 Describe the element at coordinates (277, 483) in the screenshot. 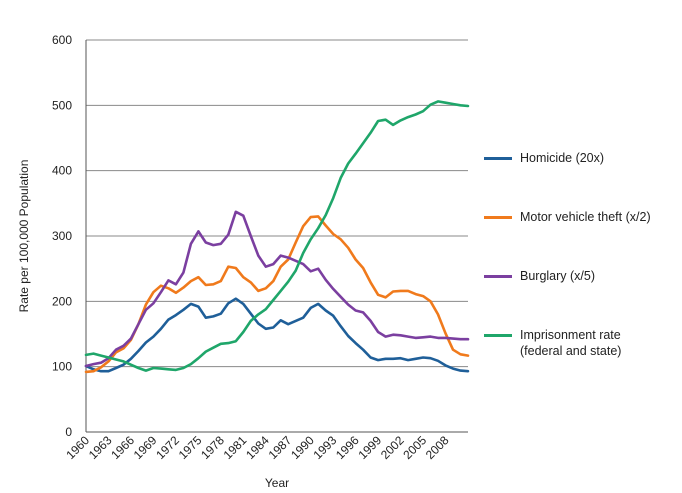

I see `x-axis-label: Year` at that location.